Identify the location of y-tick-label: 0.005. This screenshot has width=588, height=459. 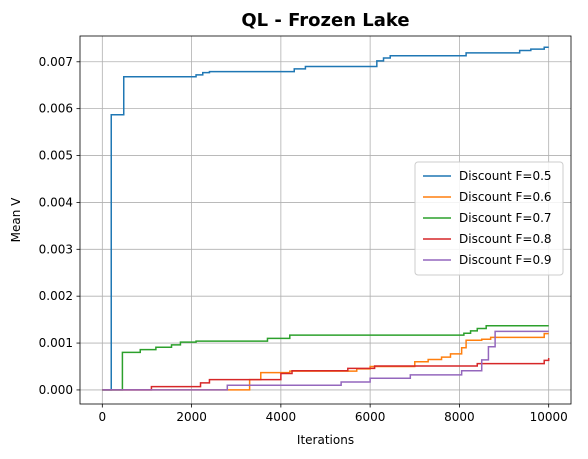
(56, 156).